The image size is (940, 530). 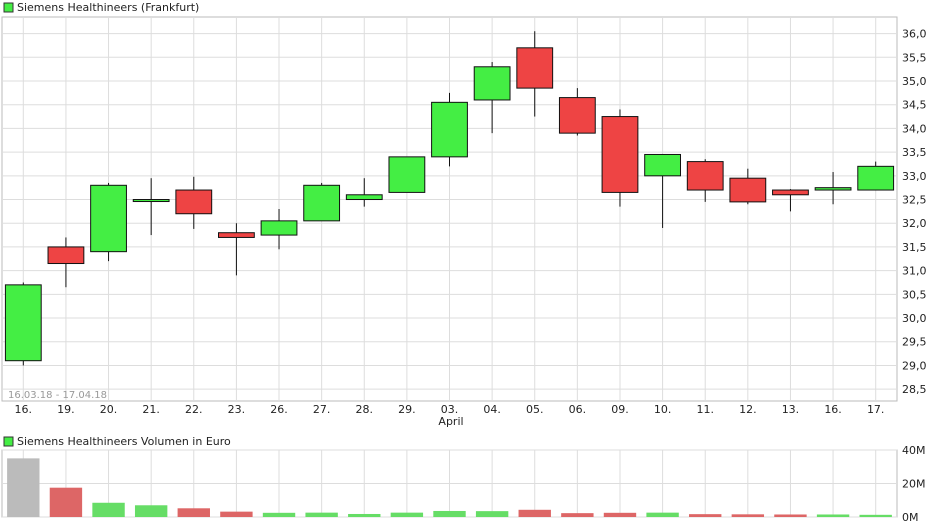 What do you see at coordinates (151, 409) in the screenshot?
I see `price-x-tick-label: 21.` at bounding box center [151, 409].